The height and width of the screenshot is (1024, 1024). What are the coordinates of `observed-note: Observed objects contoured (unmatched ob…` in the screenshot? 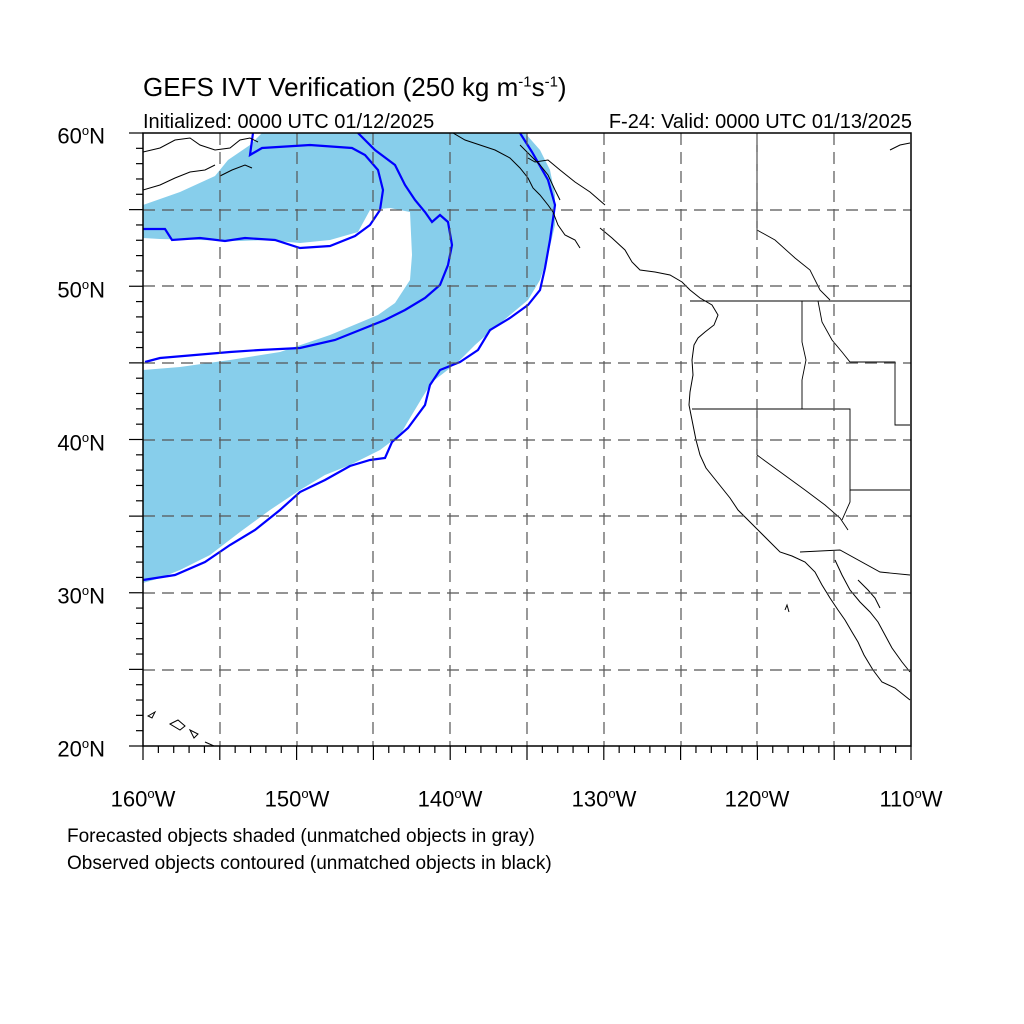 It's located at (309, 863).